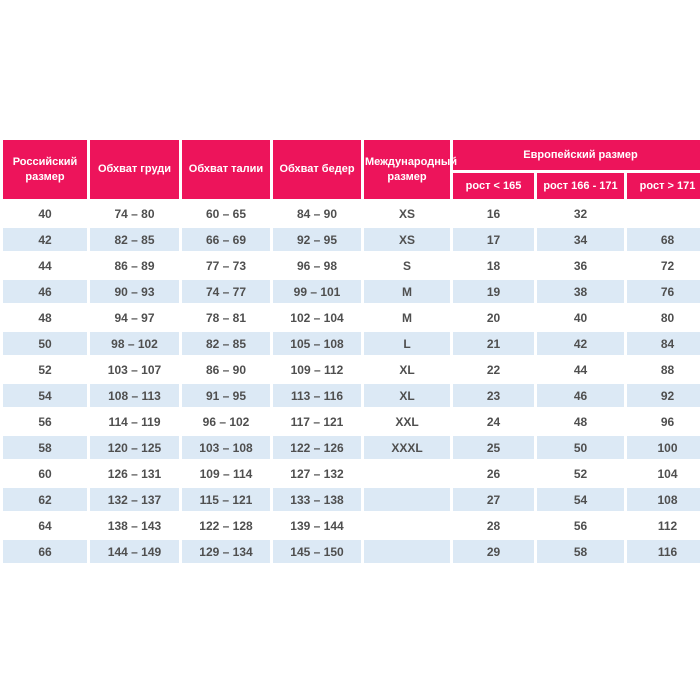  I want to click on col-header-height-166-171: рост 166 - 171, so click(580, 186).